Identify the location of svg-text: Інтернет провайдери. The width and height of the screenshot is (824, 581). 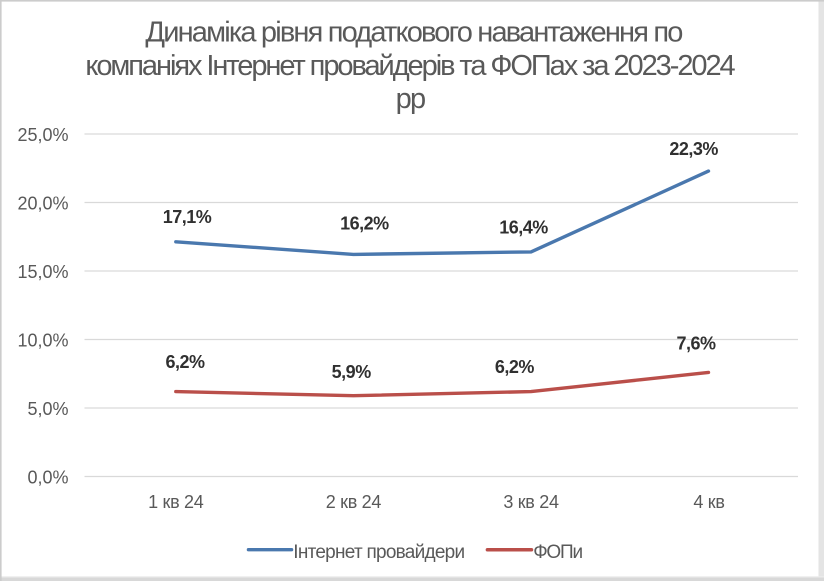
(378, 552).